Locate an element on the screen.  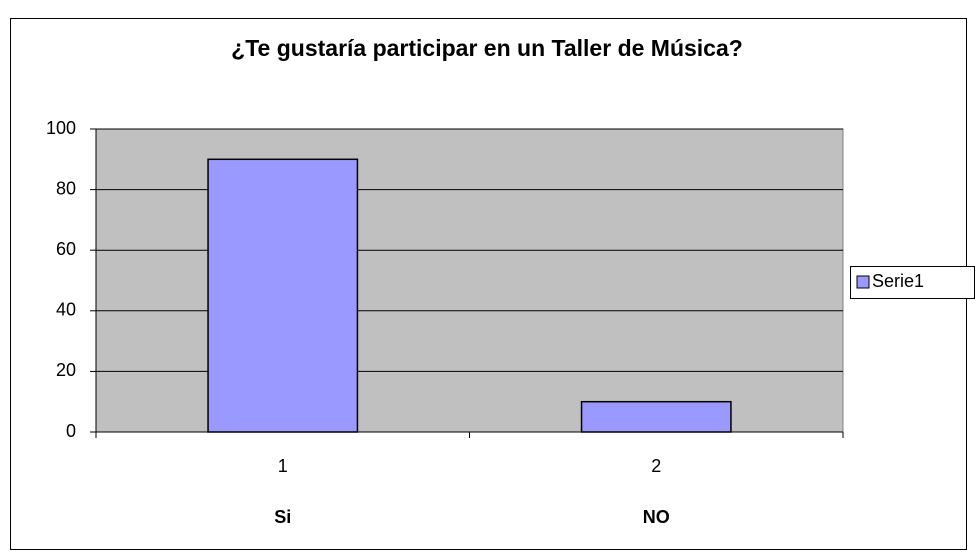
y-tick-label: 100 is located at coordinates (61, 128).